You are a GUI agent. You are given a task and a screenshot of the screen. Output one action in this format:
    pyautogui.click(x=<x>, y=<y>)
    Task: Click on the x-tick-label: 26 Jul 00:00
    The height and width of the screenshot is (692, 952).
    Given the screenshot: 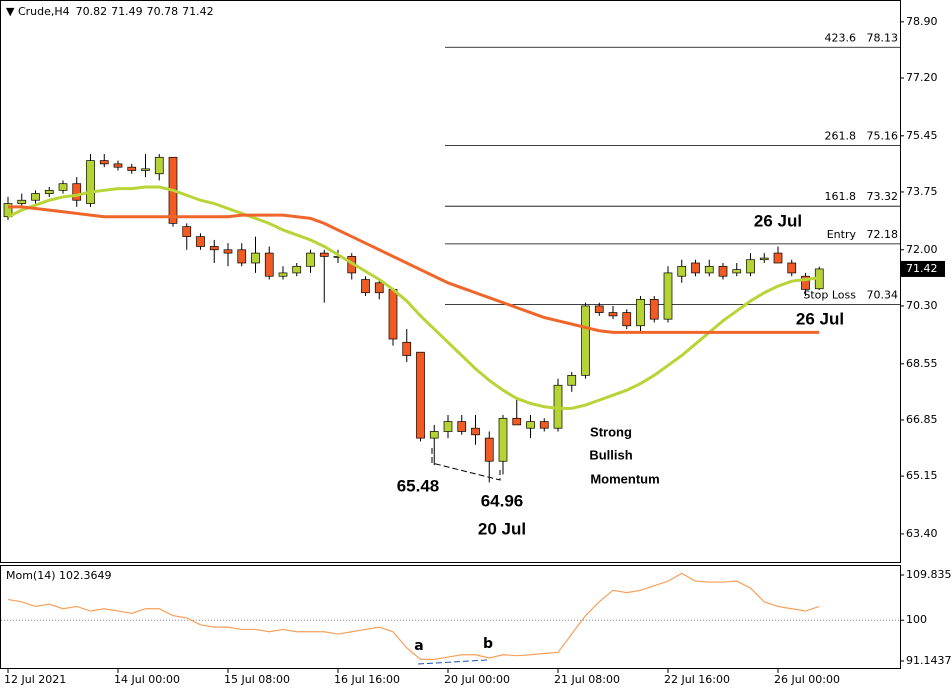 What is the action you would take?
    pyautogui.click(x=807, y=679)
    